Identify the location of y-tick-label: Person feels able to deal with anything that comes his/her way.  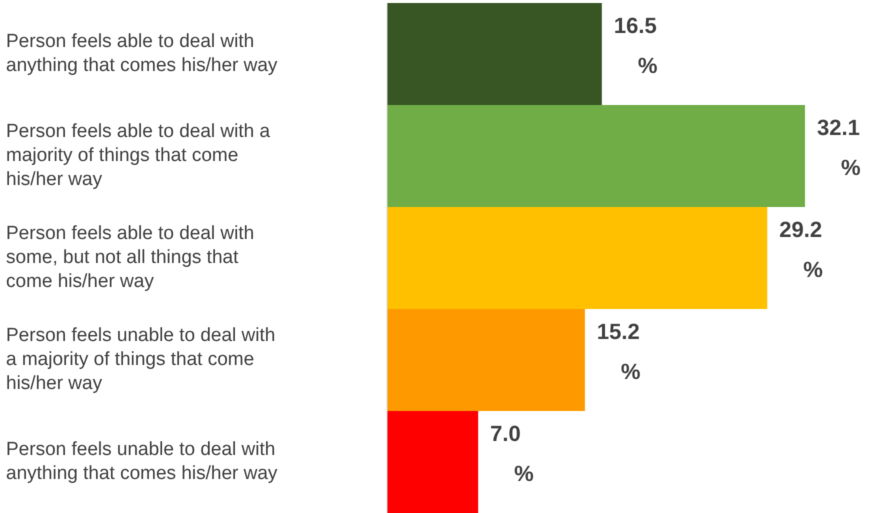
(142, 53).